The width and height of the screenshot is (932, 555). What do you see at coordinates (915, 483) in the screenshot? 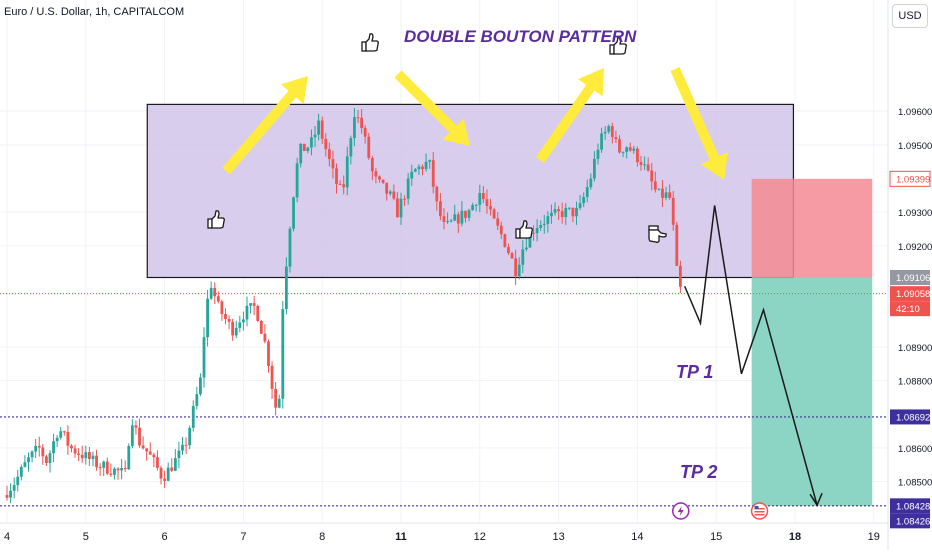
I see `y-tick-label: 1.08500` at bounding box center [915, 483].